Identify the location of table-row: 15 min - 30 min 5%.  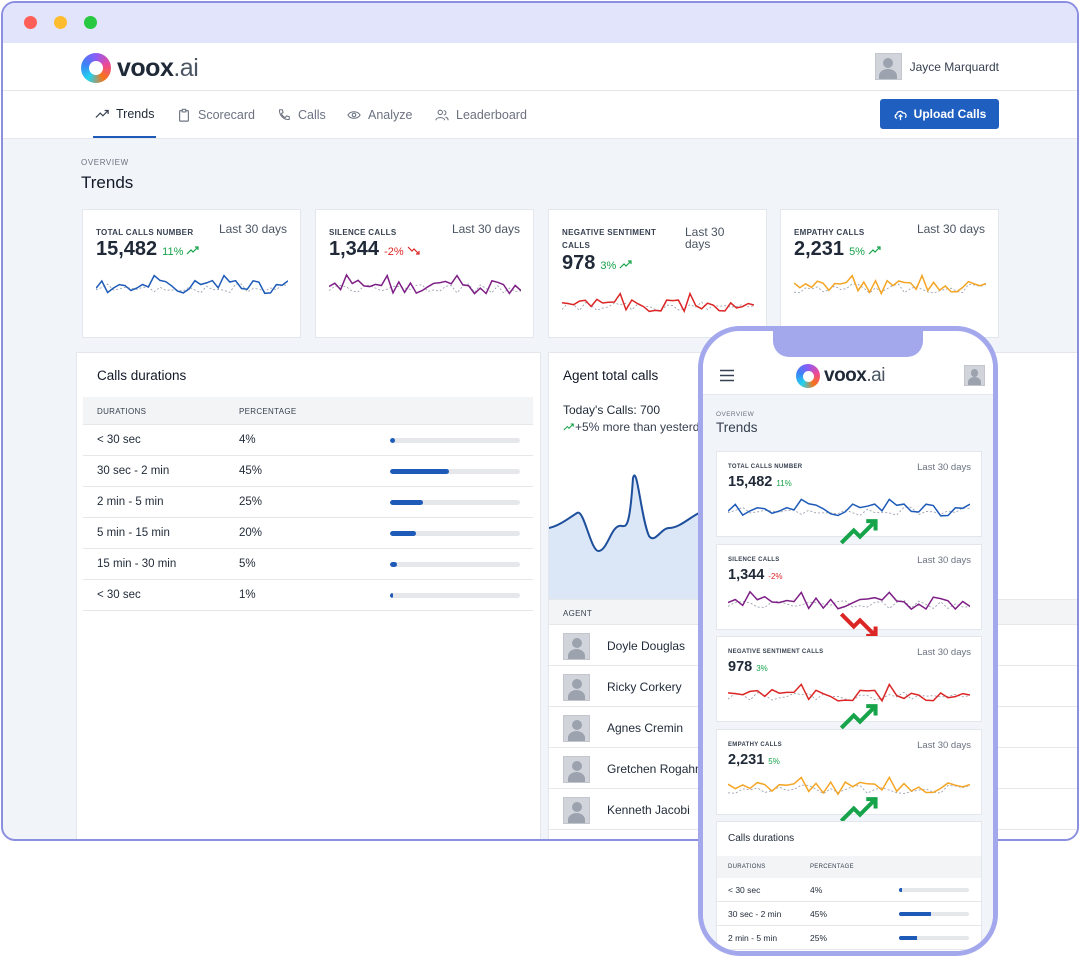
(308, 564).